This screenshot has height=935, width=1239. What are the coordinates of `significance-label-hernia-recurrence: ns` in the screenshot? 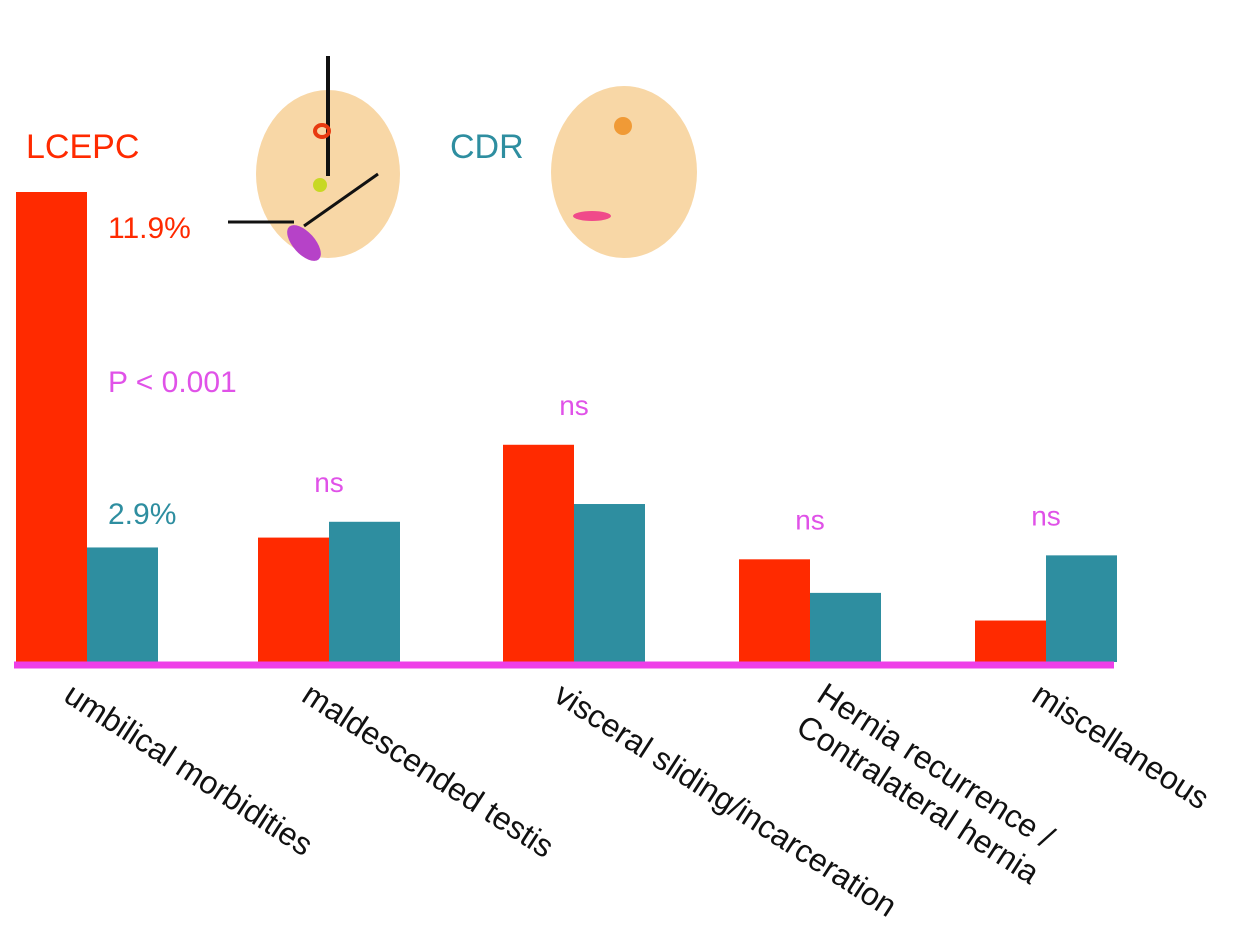 It's located at (810, 519).